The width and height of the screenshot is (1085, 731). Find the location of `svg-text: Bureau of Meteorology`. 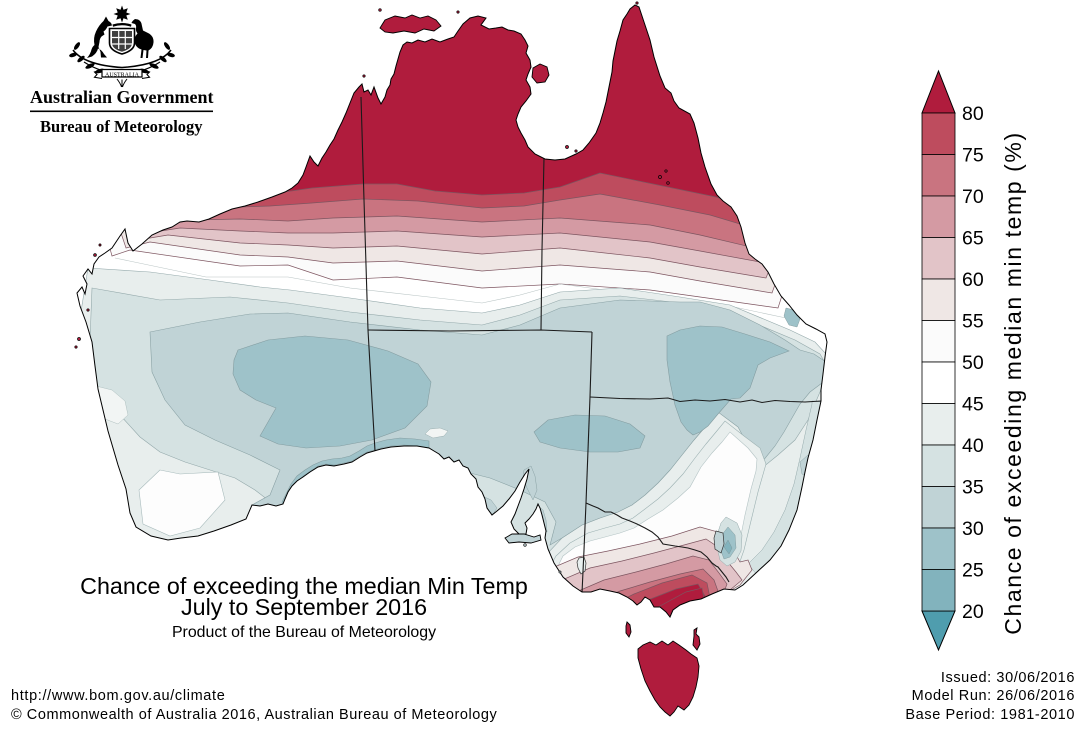

svg-text: Bureau of Meteorology is located at coordinates (121, 126).